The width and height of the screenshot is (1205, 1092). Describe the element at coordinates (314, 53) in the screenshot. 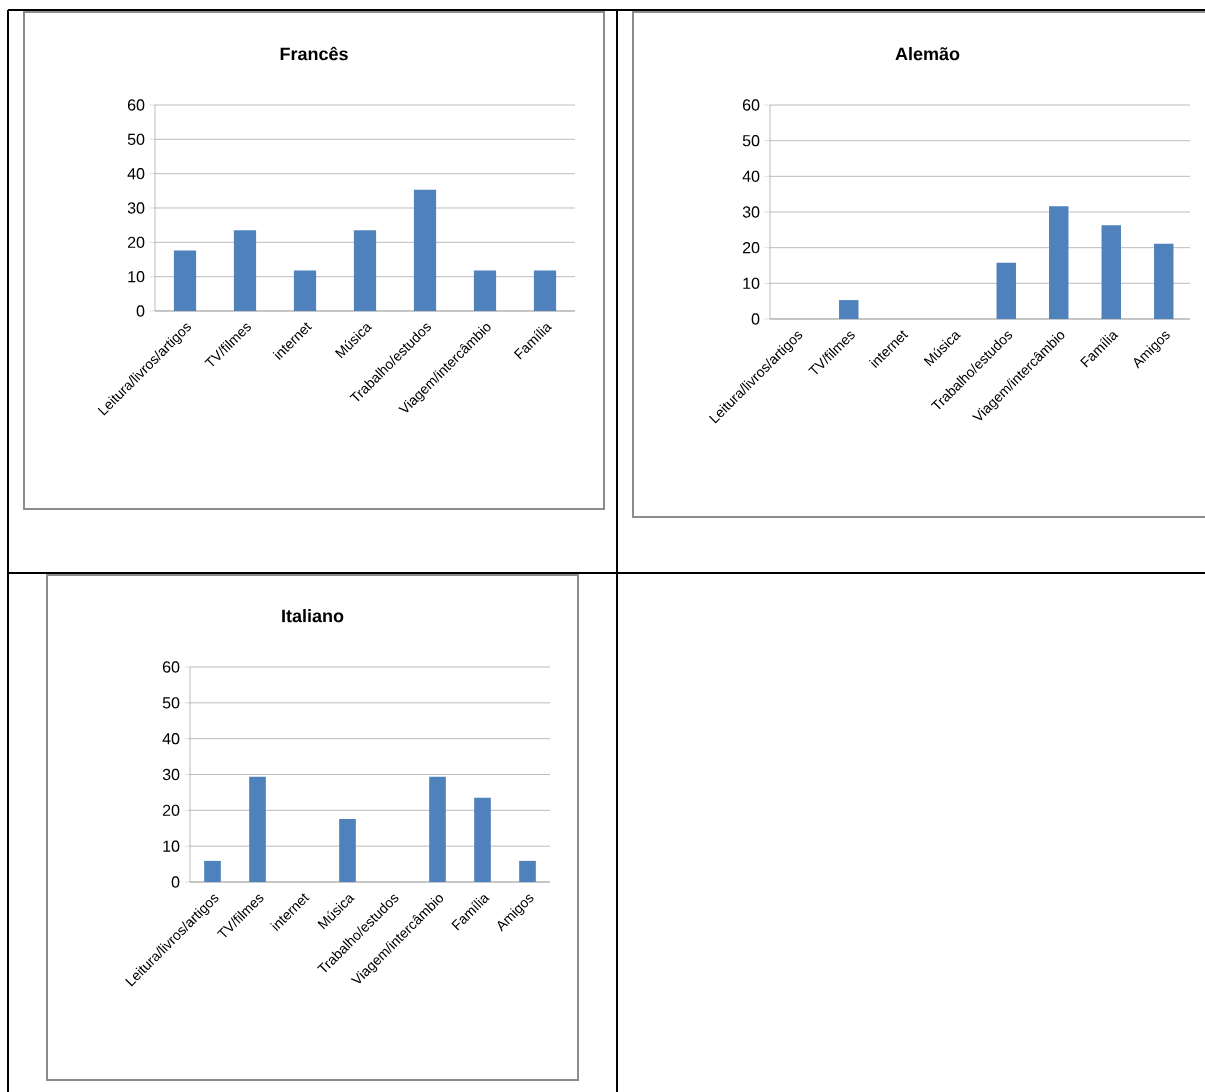

I see `chart-title: Francês` at that location.